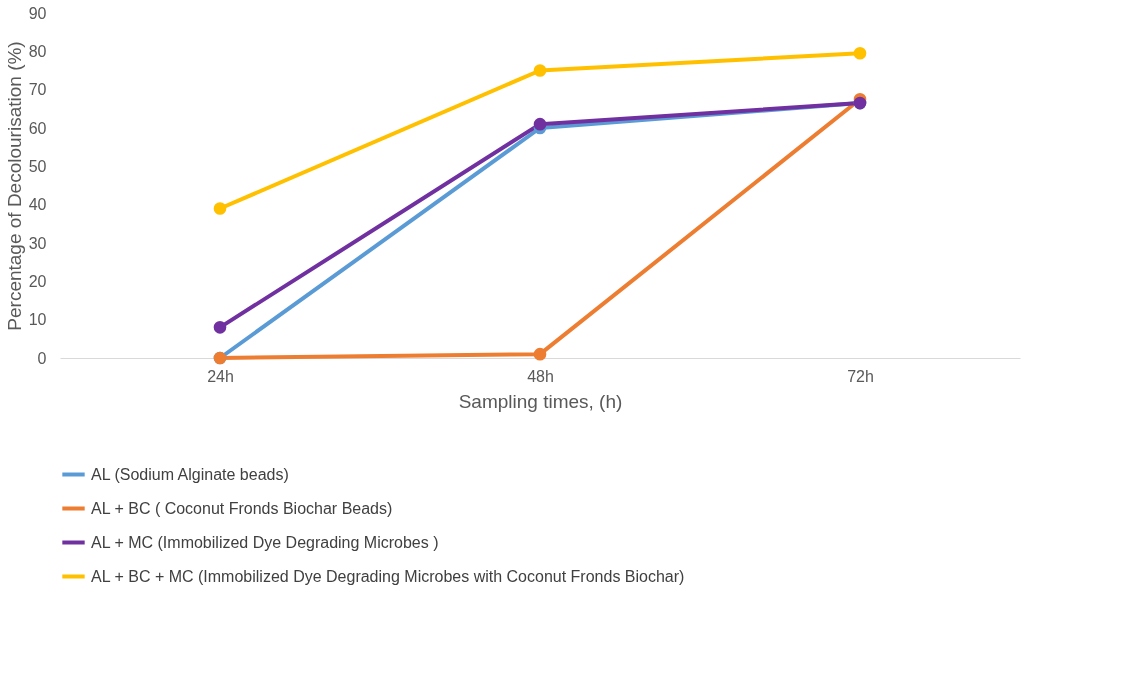 The height and width of the screenshot is (699, 1125). What do you see at coordinates (14, 186) in the screenshot?
I see `y-axis-title: Percentage of Decolourisation (%)` at bounding box center [14, 186].